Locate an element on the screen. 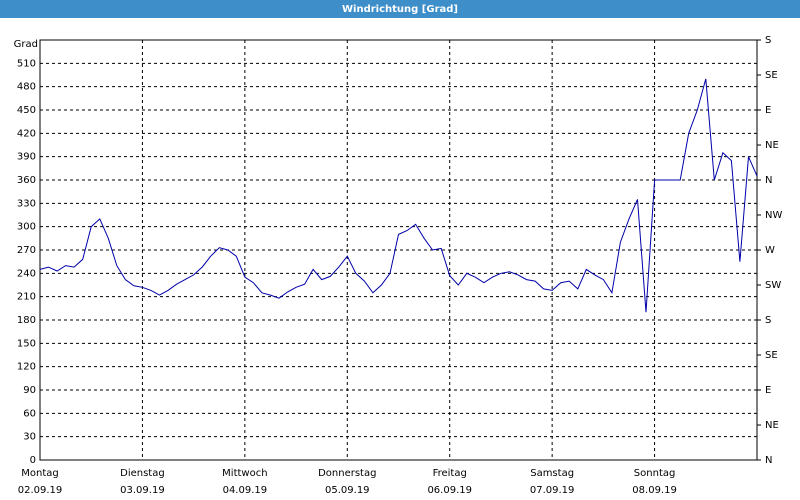  y2-tick-label: SW is located at coordinates (773, 285).